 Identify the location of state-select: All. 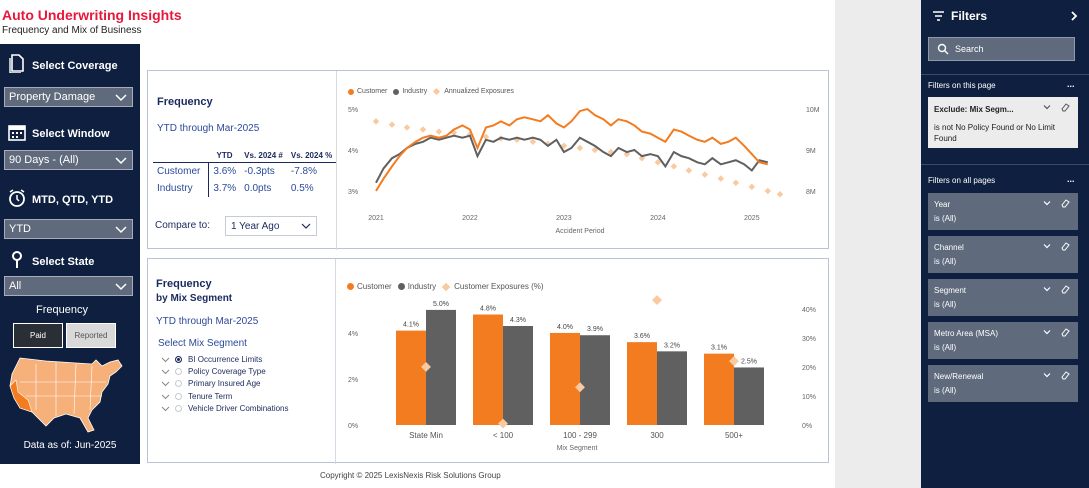
(68, 286).